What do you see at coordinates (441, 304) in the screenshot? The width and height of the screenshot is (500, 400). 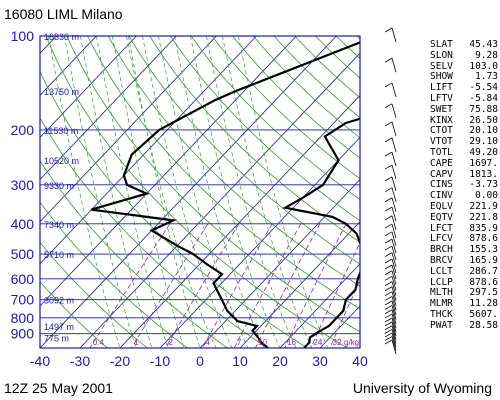 I see `index-name: MLMR` at bounding box center [441, 304].